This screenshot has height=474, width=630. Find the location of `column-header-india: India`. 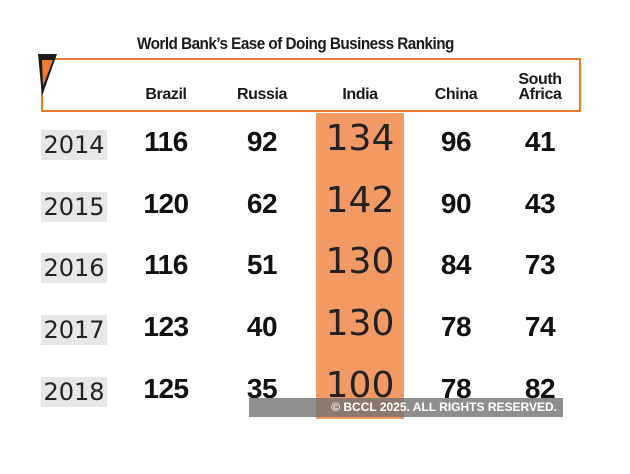

column-header-india: India is located at coordinates (360, 94).